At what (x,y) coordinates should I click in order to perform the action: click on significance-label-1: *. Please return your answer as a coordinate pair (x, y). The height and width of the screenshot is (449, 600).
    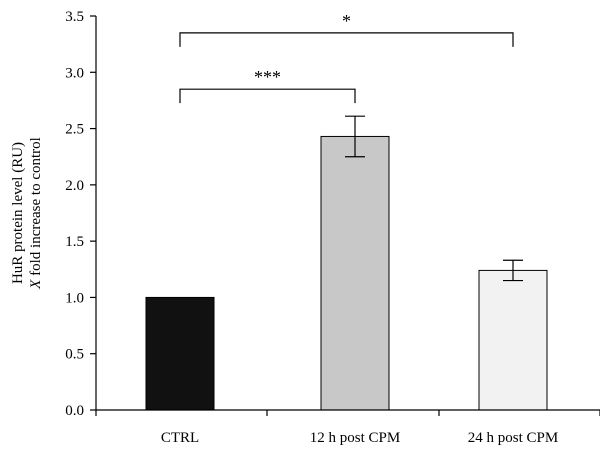
    Looking at the image, I should click on (346, 21).